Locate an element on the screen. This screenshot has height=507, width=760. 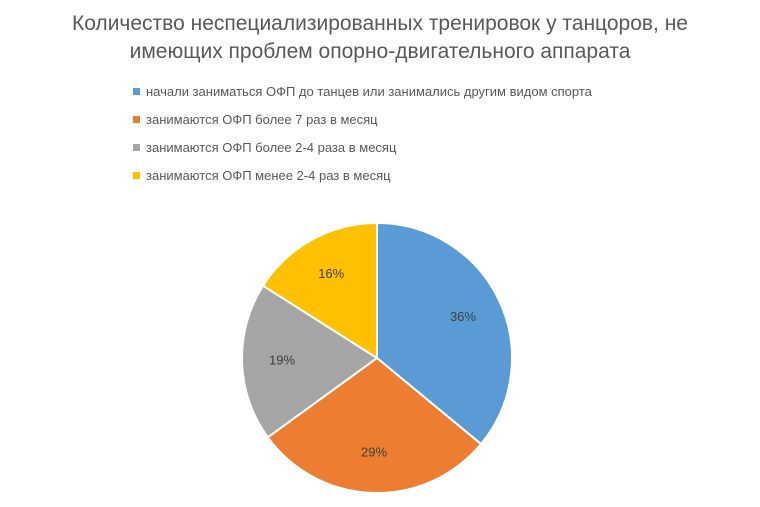
legend-label: занимаются ОФП более 2-4 раза в месяц is located at coordinates (271, 147).